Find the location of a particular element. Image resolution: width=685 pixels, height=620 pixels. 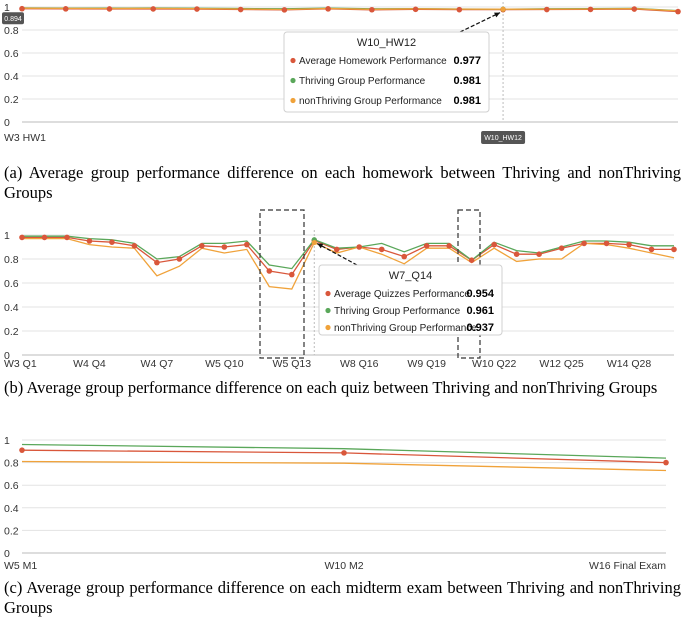

x-tick-label: W3 Q1 is located at coordinates (20, 364).